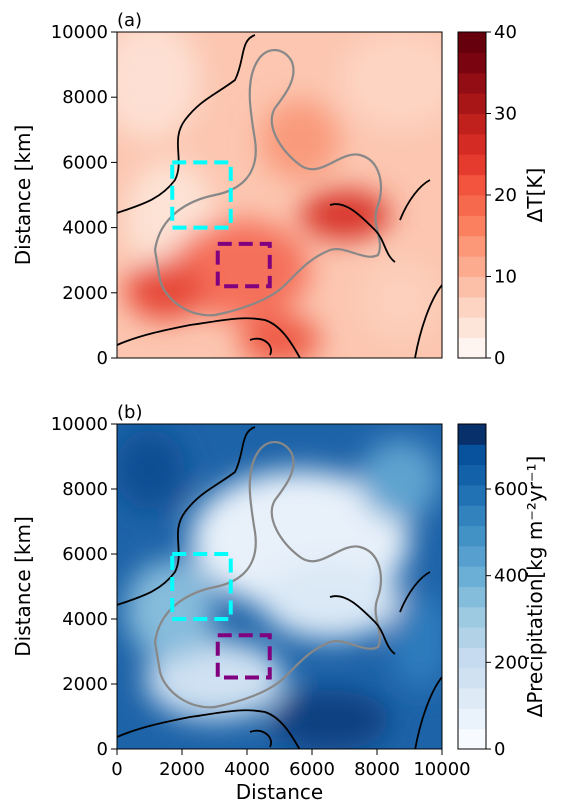 The width and height of the screenshot is (563, 807). I want to click on x-tick-label: 0, so click(116, 769).